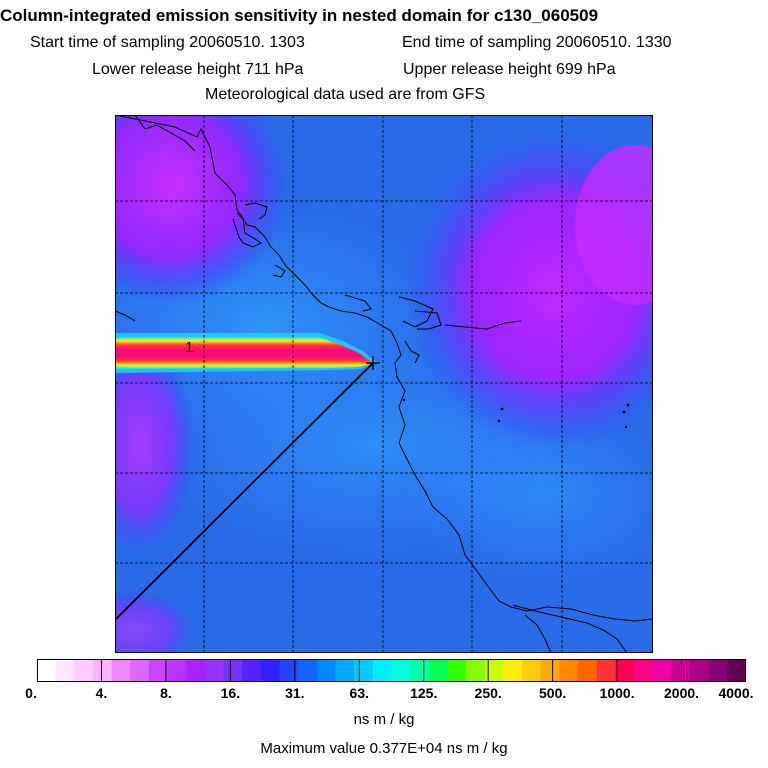 Image resolution: width=768 pixels, height=768 pixels. Describe the element at coordinates (31, 693) in the screenshot. I see `colorbar-tick-label: 0.` at that location.